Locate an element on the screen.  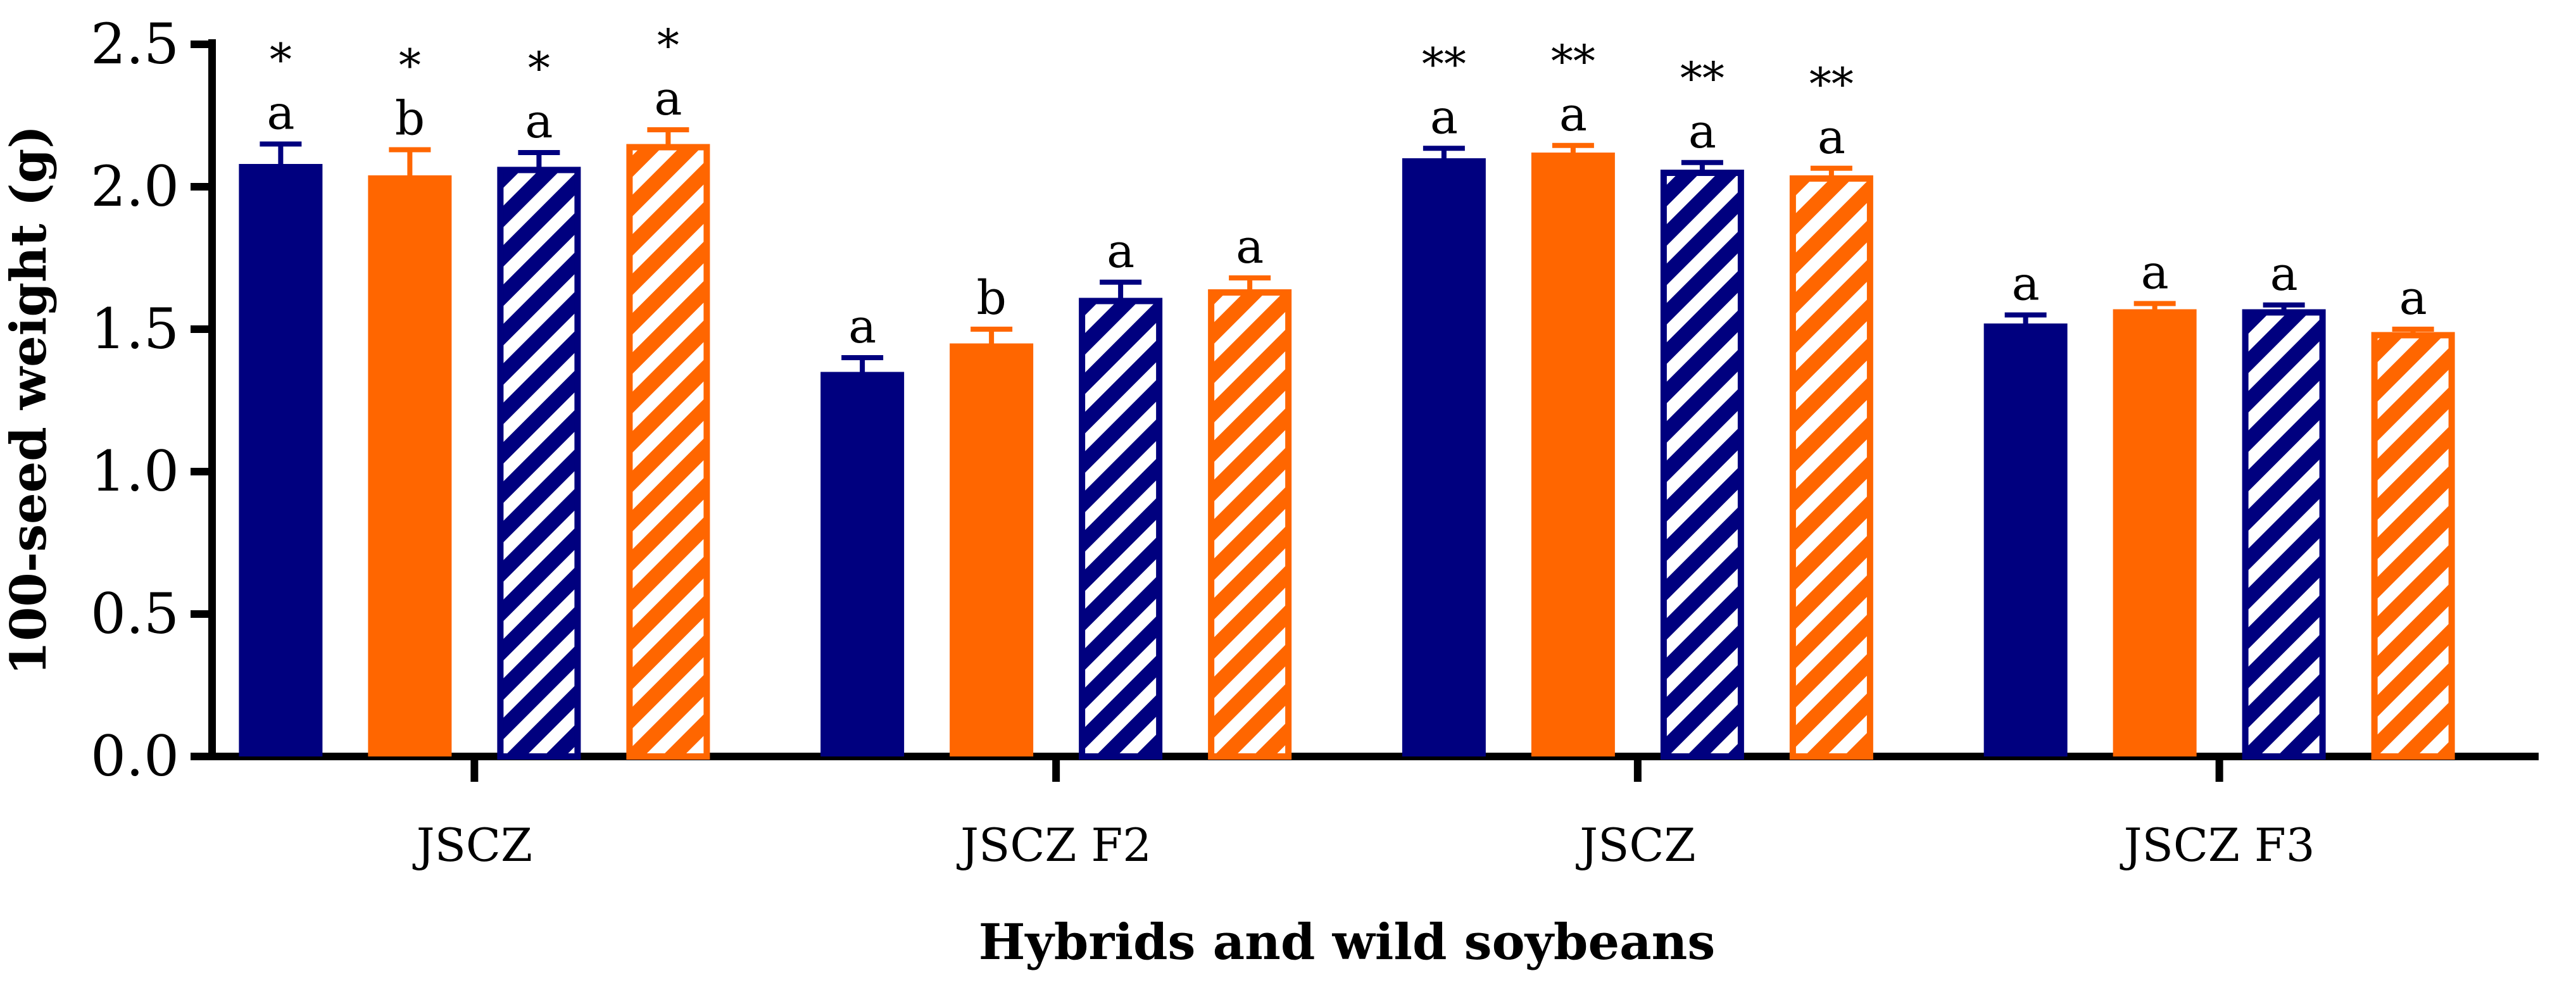
y-tick-label: 1.5 is located at coordinates (135, 329).